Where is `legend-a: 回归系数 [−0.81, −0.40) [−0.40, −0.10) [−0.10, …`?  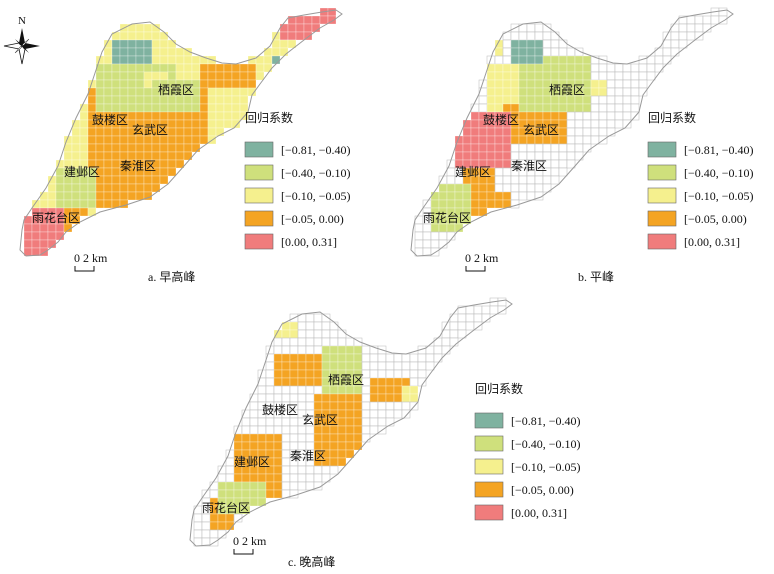 legend-a: 回归系数 [−0.81, −0.40) [−0.40, −0.10) [−0.10, … is located at coordinates (297, 180).